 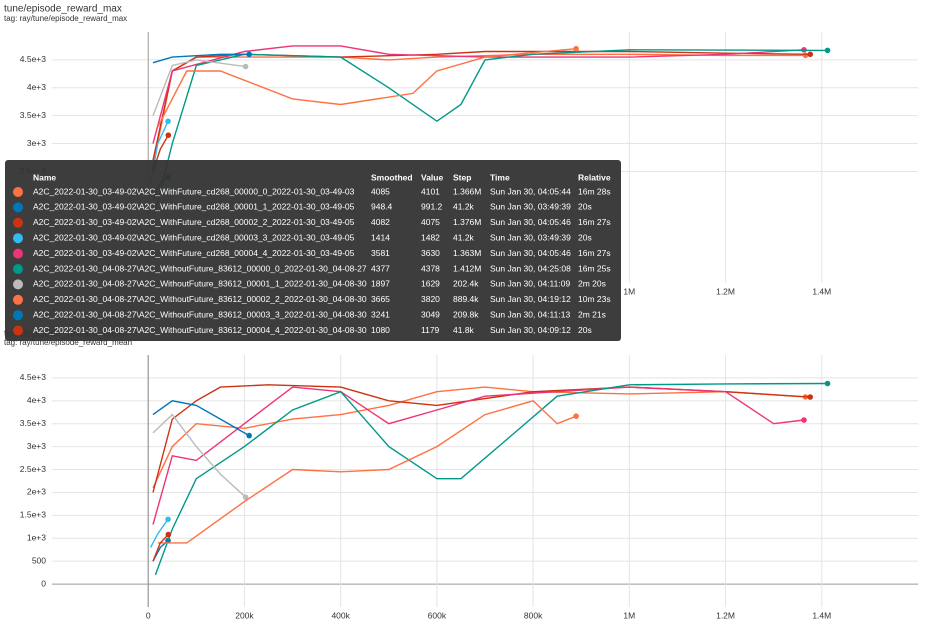 What do you see at coordinates (594, 222) in the screenshot?
I see `tooltip-cell: 16m 27s` at bounding box center [594, 222].